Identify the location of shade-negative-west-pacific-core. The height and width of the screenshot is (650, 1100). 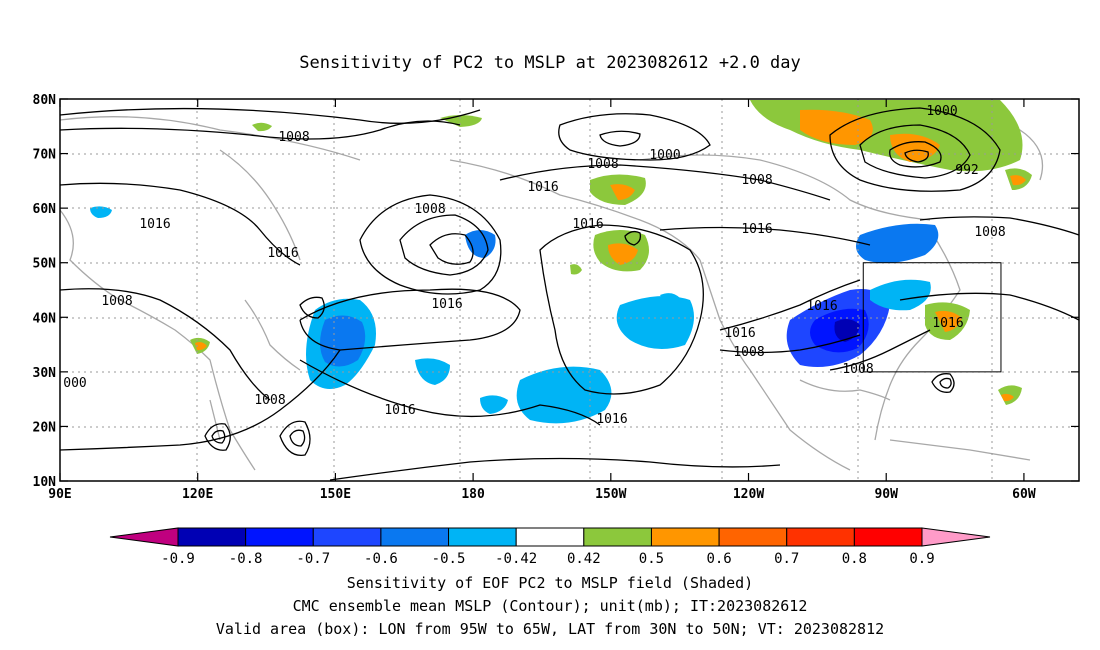
(343, 341).